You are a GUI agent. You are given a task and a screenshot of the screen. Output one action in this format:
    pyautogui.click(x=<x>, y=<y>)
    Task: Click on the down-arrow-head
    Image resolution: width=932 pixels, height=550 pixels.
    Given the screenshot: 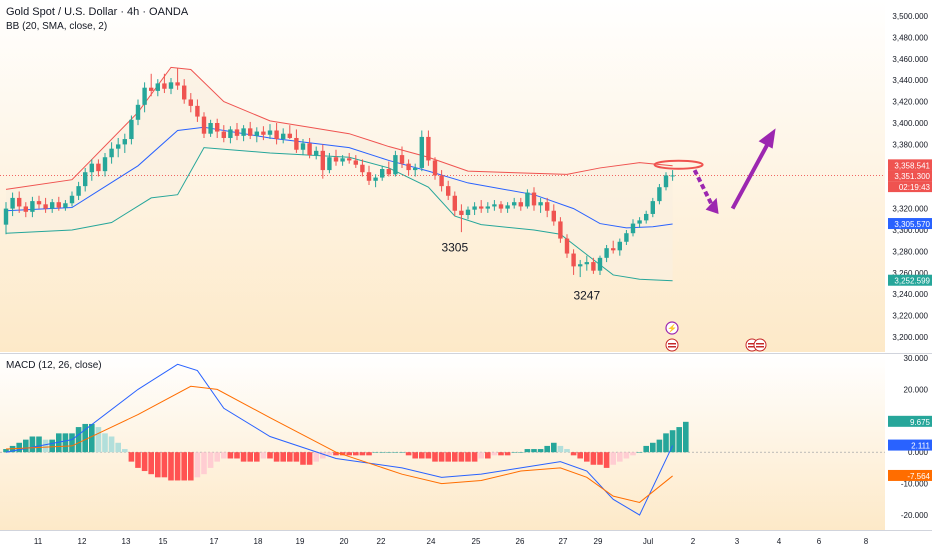 What is the action you would take?
    pyautogui.click(x=712, y=205)
    